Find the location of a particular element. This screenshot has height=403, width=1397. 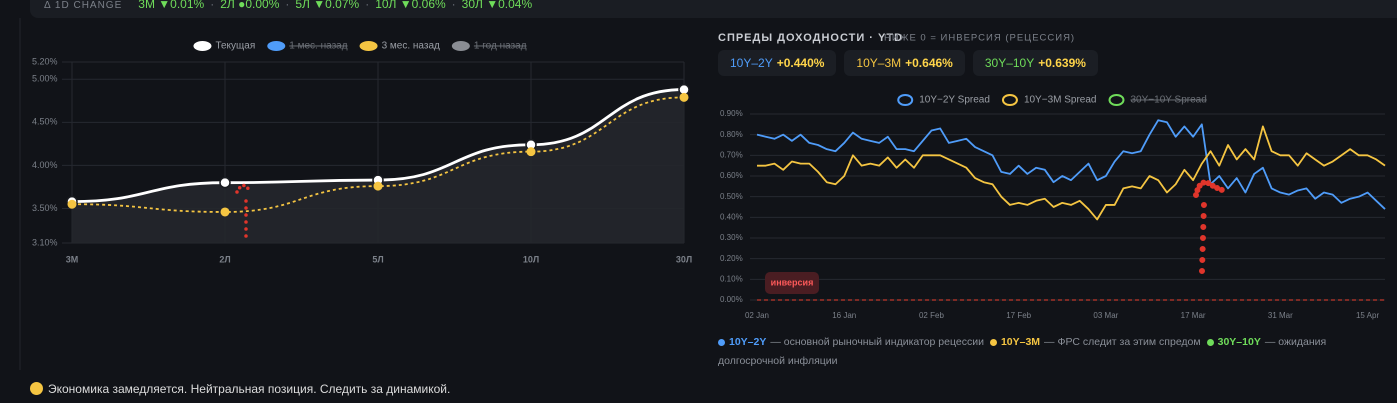

x-tick-label: 16 Jan is located at coordinates (844, 315).